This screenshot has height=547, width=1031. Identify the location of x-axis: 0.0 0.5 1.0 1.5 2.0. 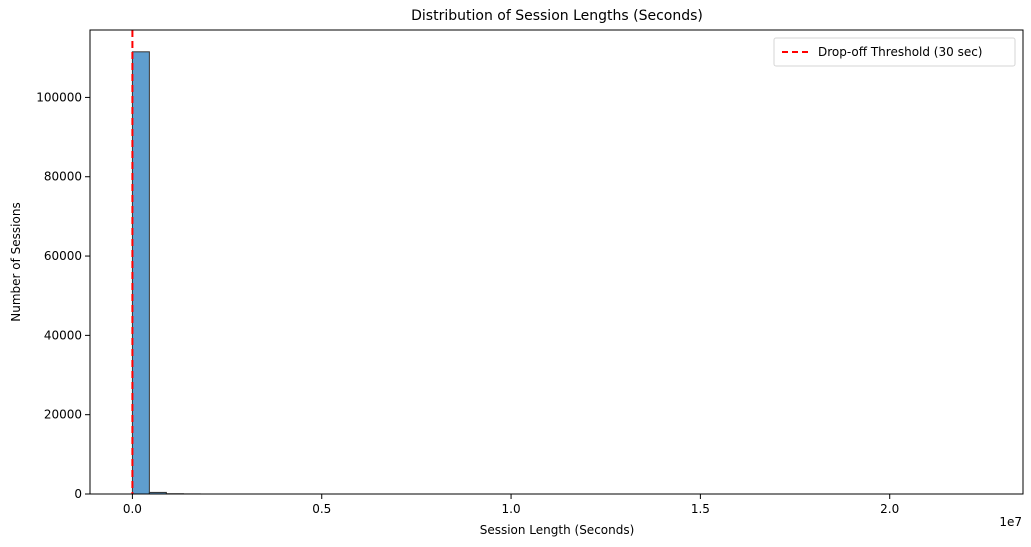
(511, 505).